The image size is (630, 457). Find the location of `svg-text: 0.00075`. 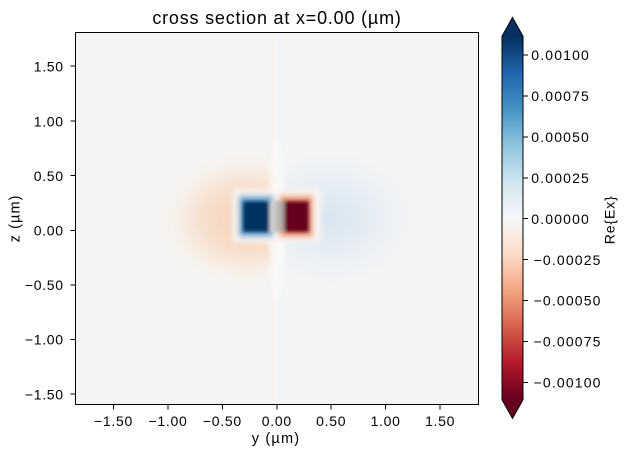

svg-text: 0.00075 is located at coordinates (560, 96).